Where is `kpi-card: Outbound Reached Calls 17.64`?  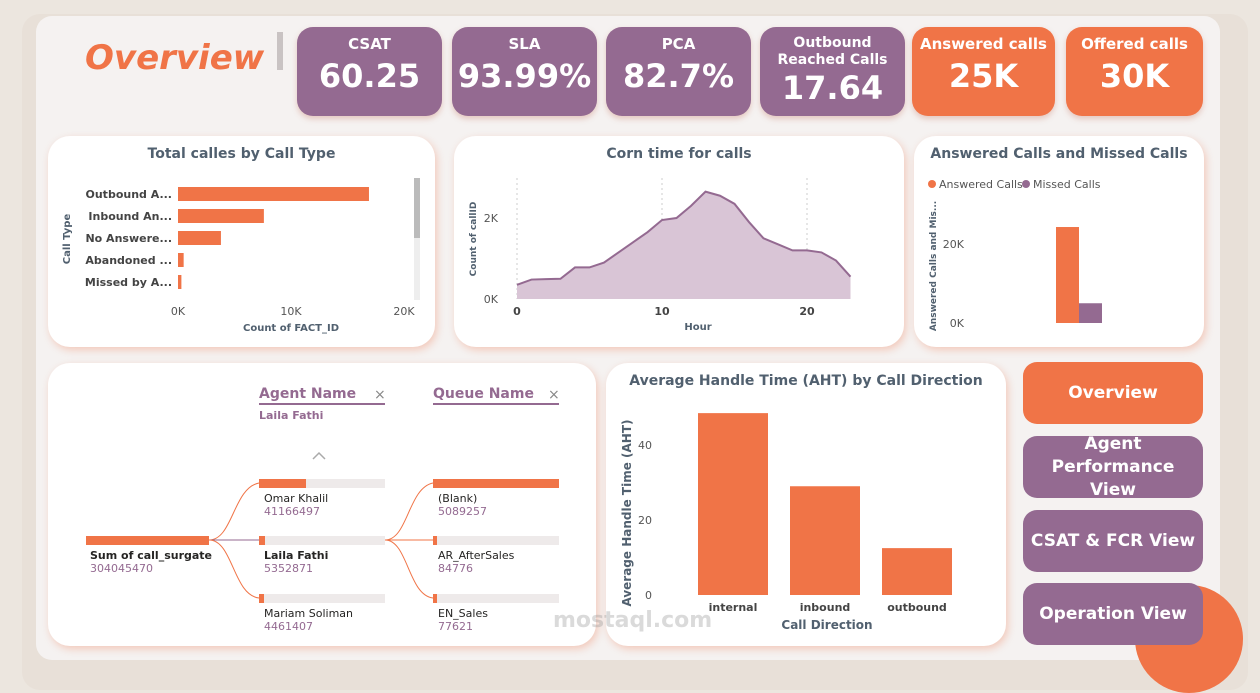
kpi-card: Outbound Reached Calls 17.64 is located at coordinates (832, 71).